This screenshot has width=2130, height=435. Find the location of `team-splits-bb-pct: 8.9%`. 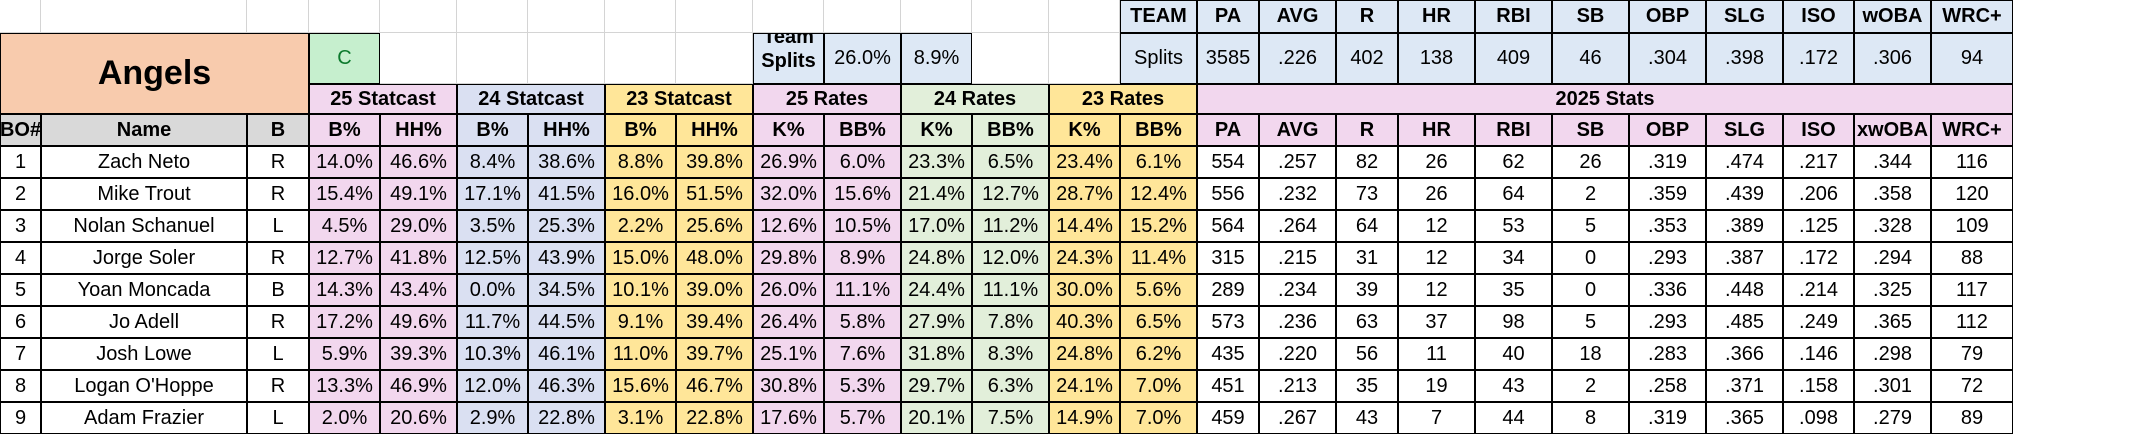

team-splits-bb-pct: 8.9% is located at coordinates (936, 58).